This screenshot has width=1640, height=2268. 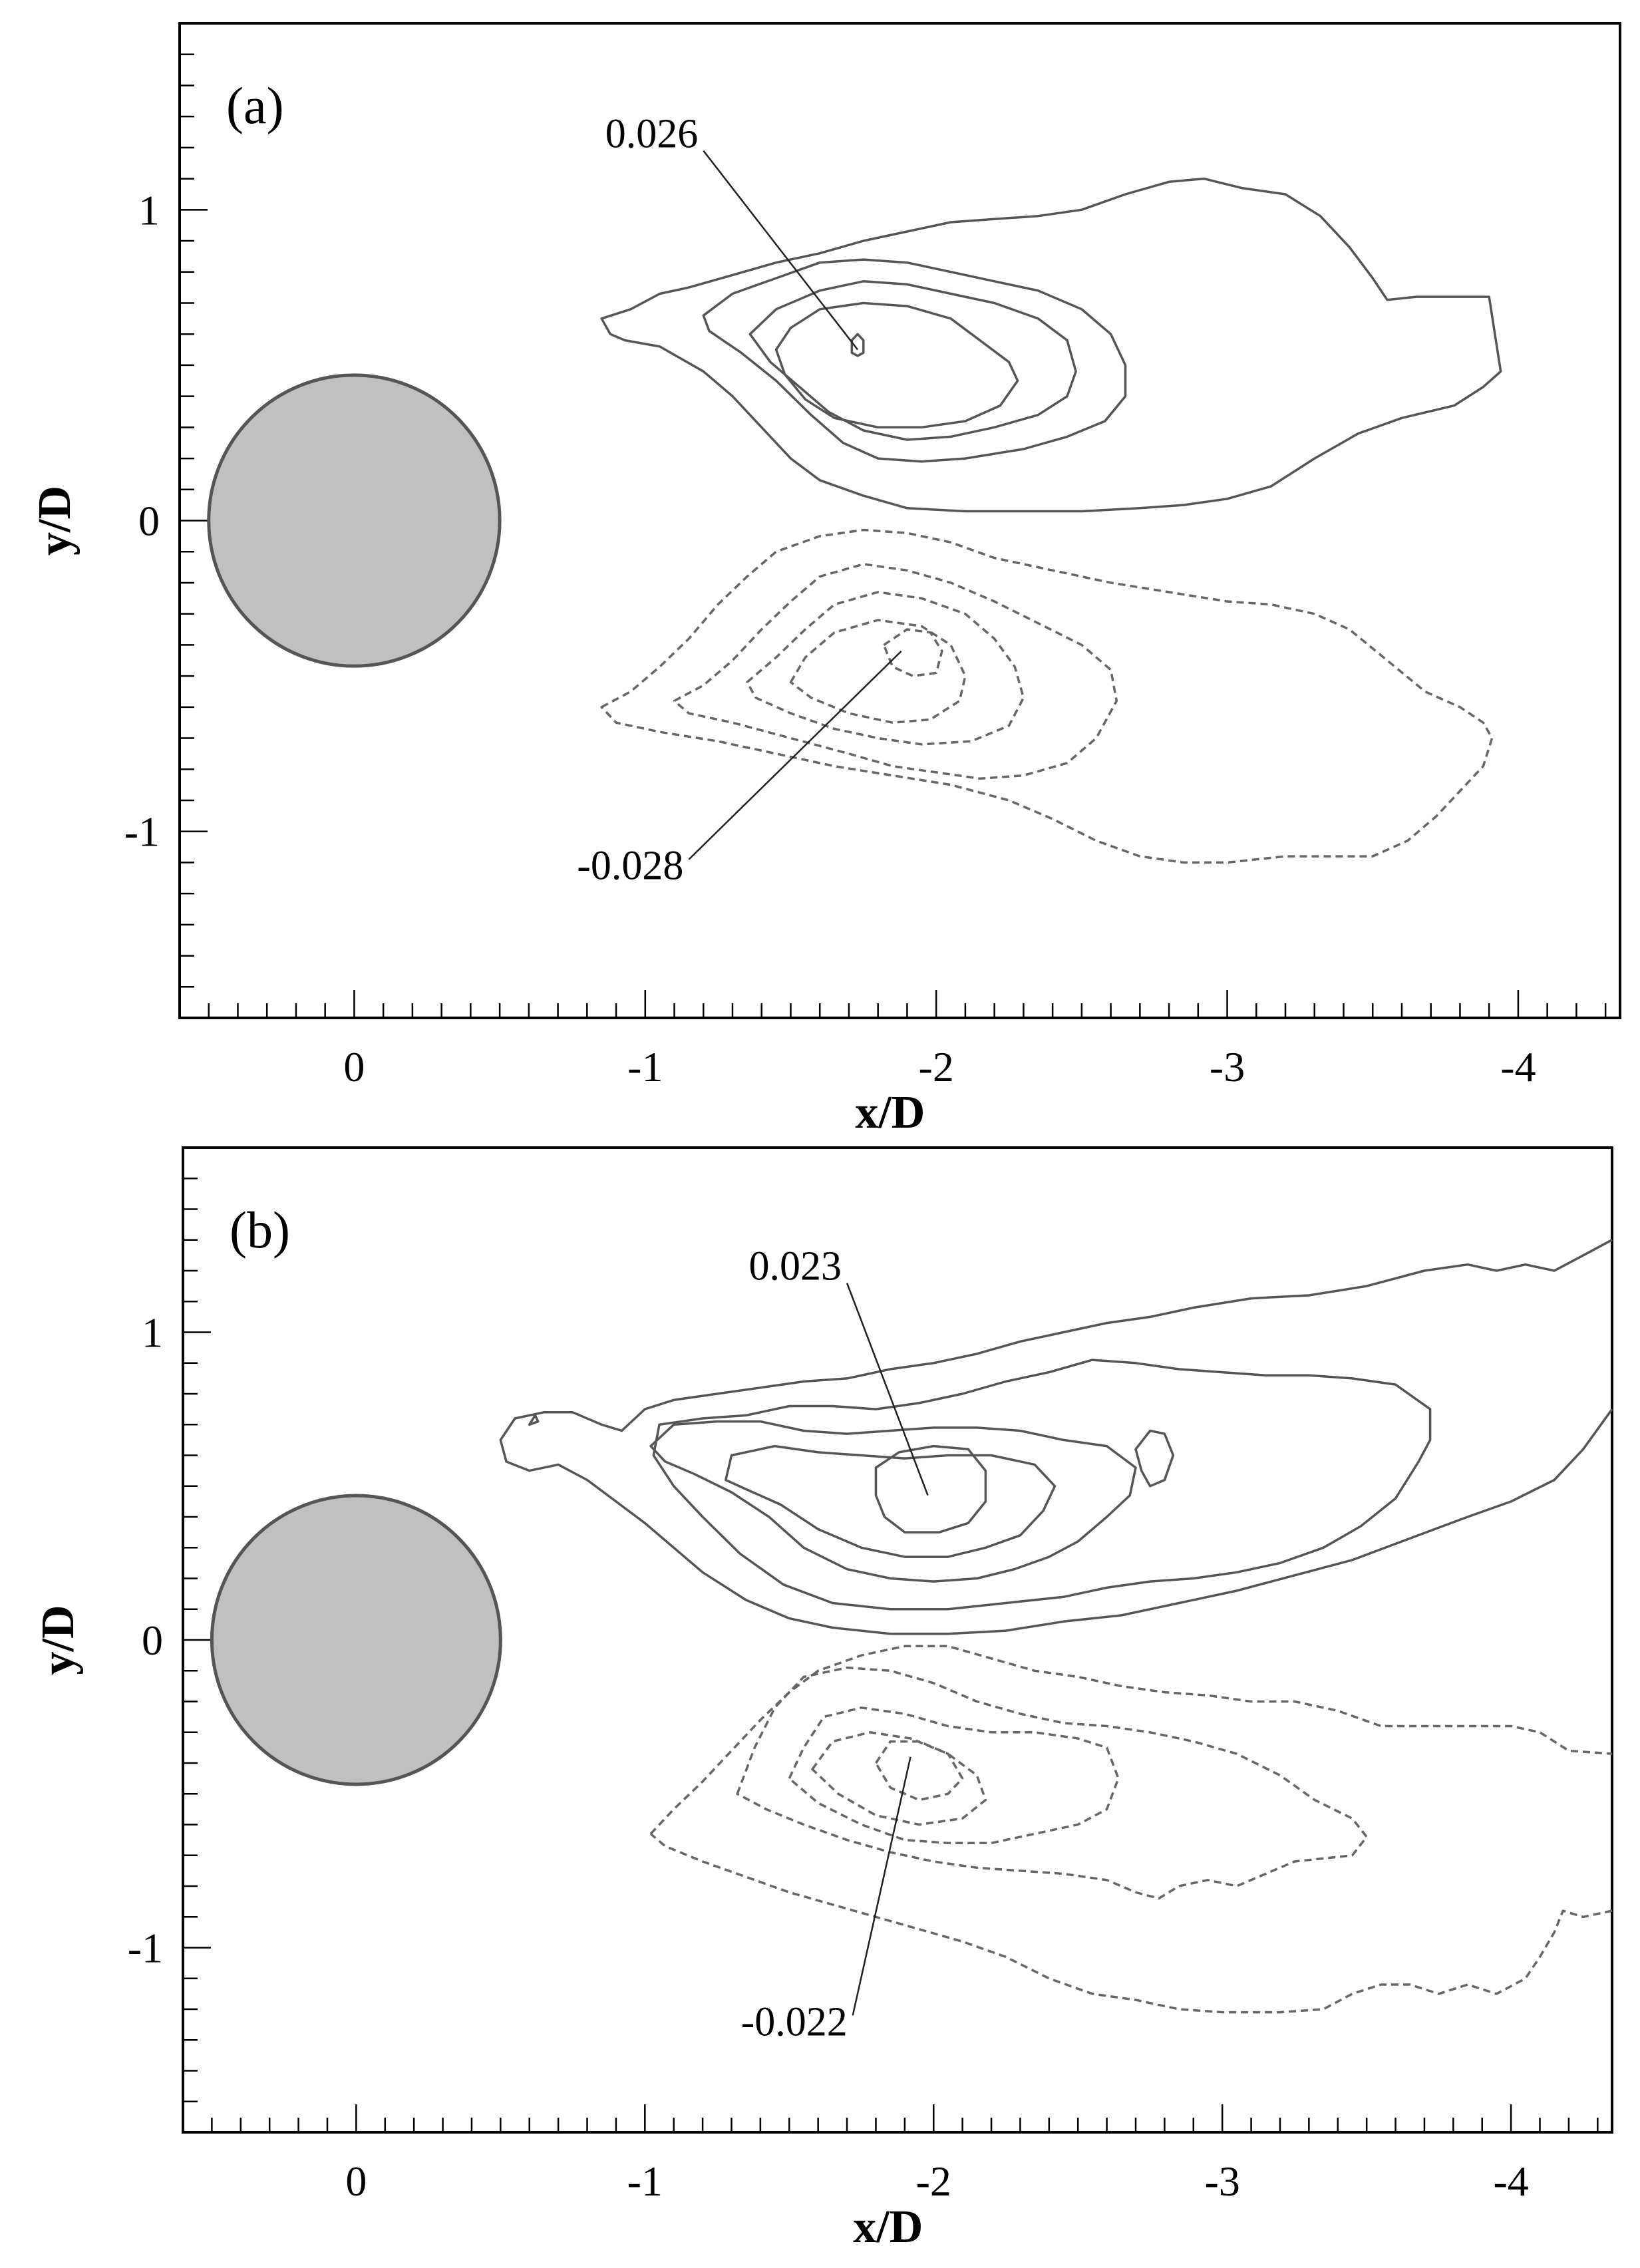 I want to click on contour-value-label: 0.023, so click(x=795, y=1266).